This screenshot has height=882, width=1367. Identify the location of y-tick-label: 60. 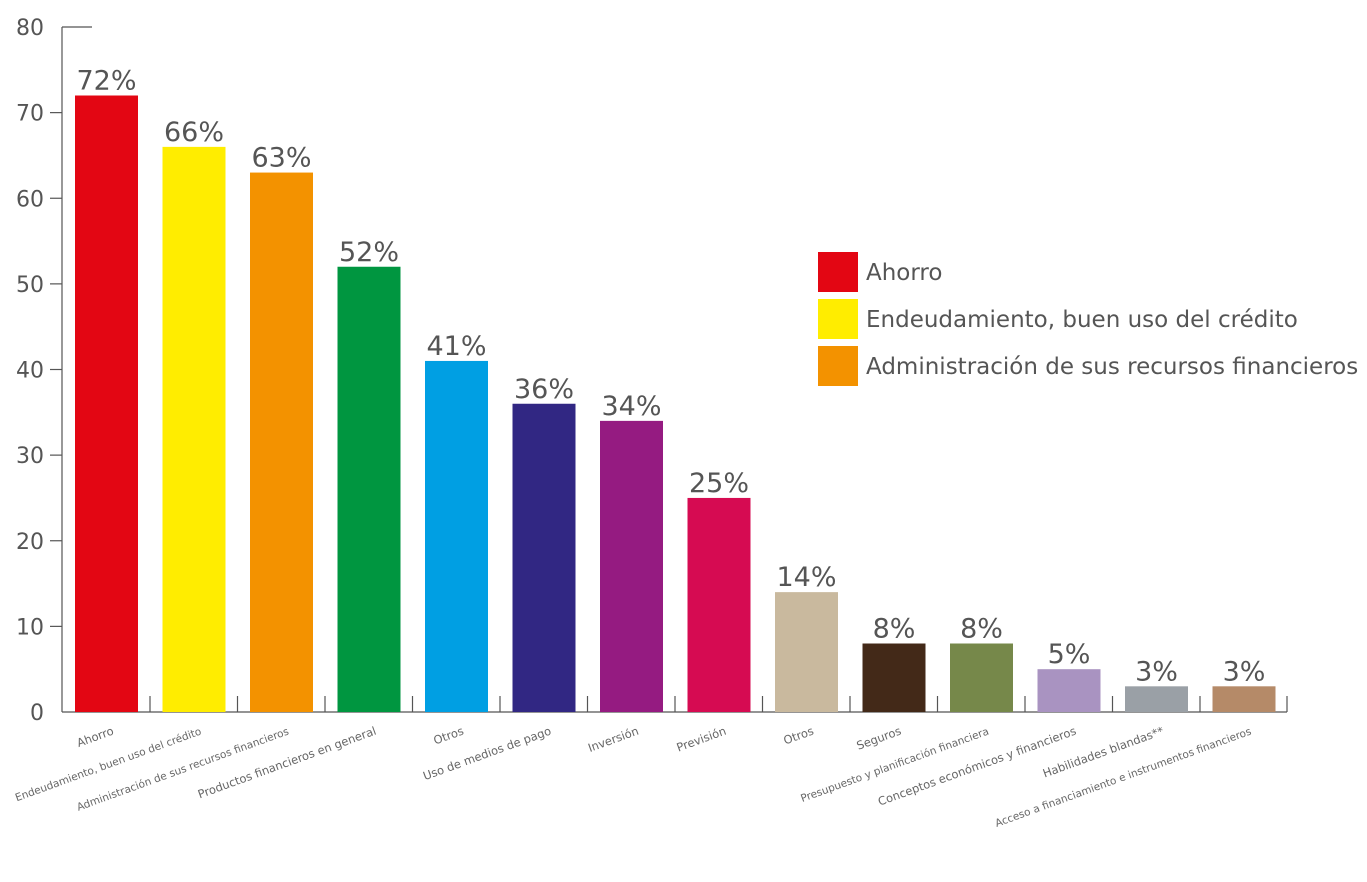
(30, 199).